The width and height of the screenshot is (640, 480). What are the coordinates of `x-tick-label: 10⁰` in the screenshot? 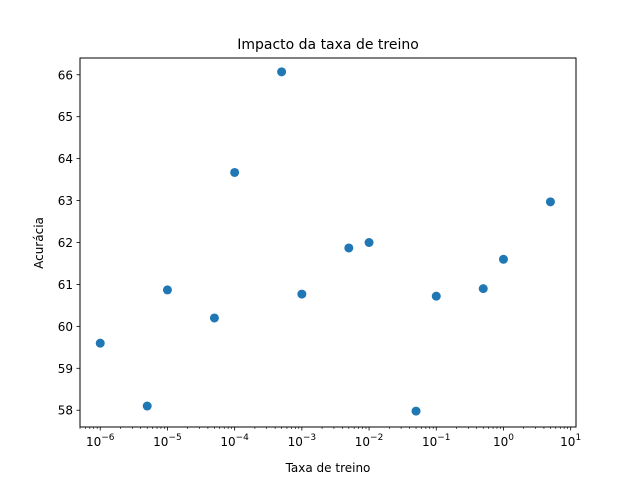 It's located at (503, 441).